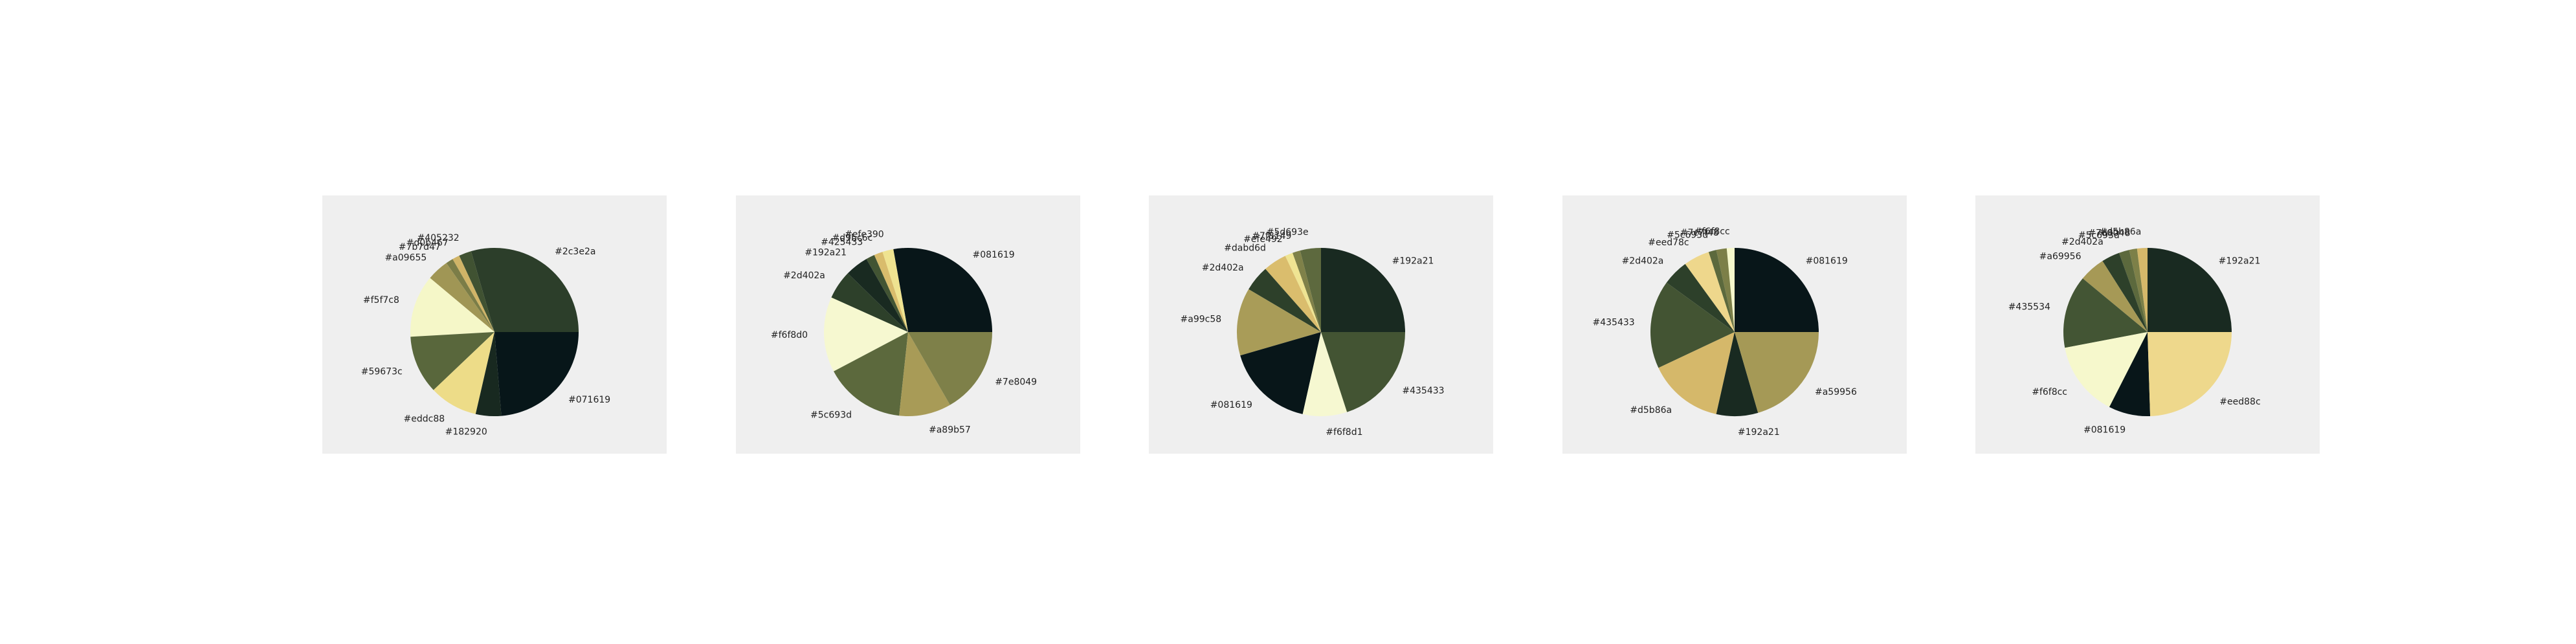 The width and height of the screenshot is (2576, 644). I want to click on pie-slice-label: #a69956, so click(2060, 257).